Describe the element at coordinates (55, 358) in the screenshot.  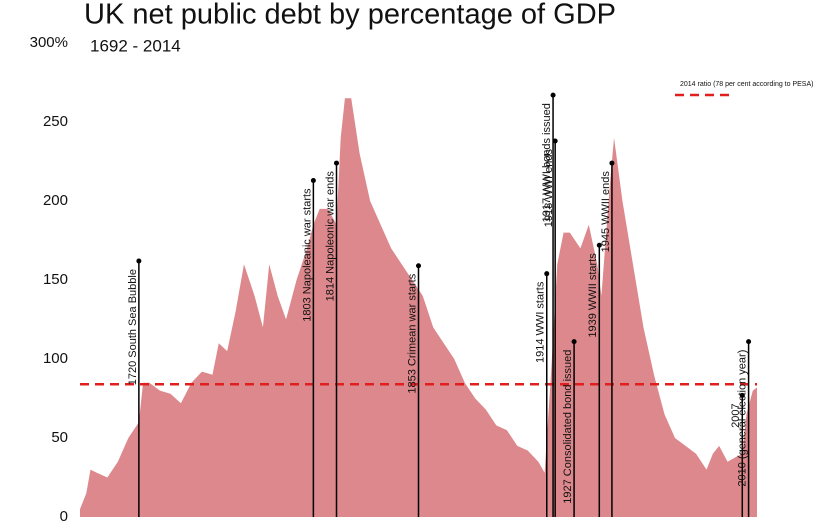
I see `y-tick-label: 100` at that location.